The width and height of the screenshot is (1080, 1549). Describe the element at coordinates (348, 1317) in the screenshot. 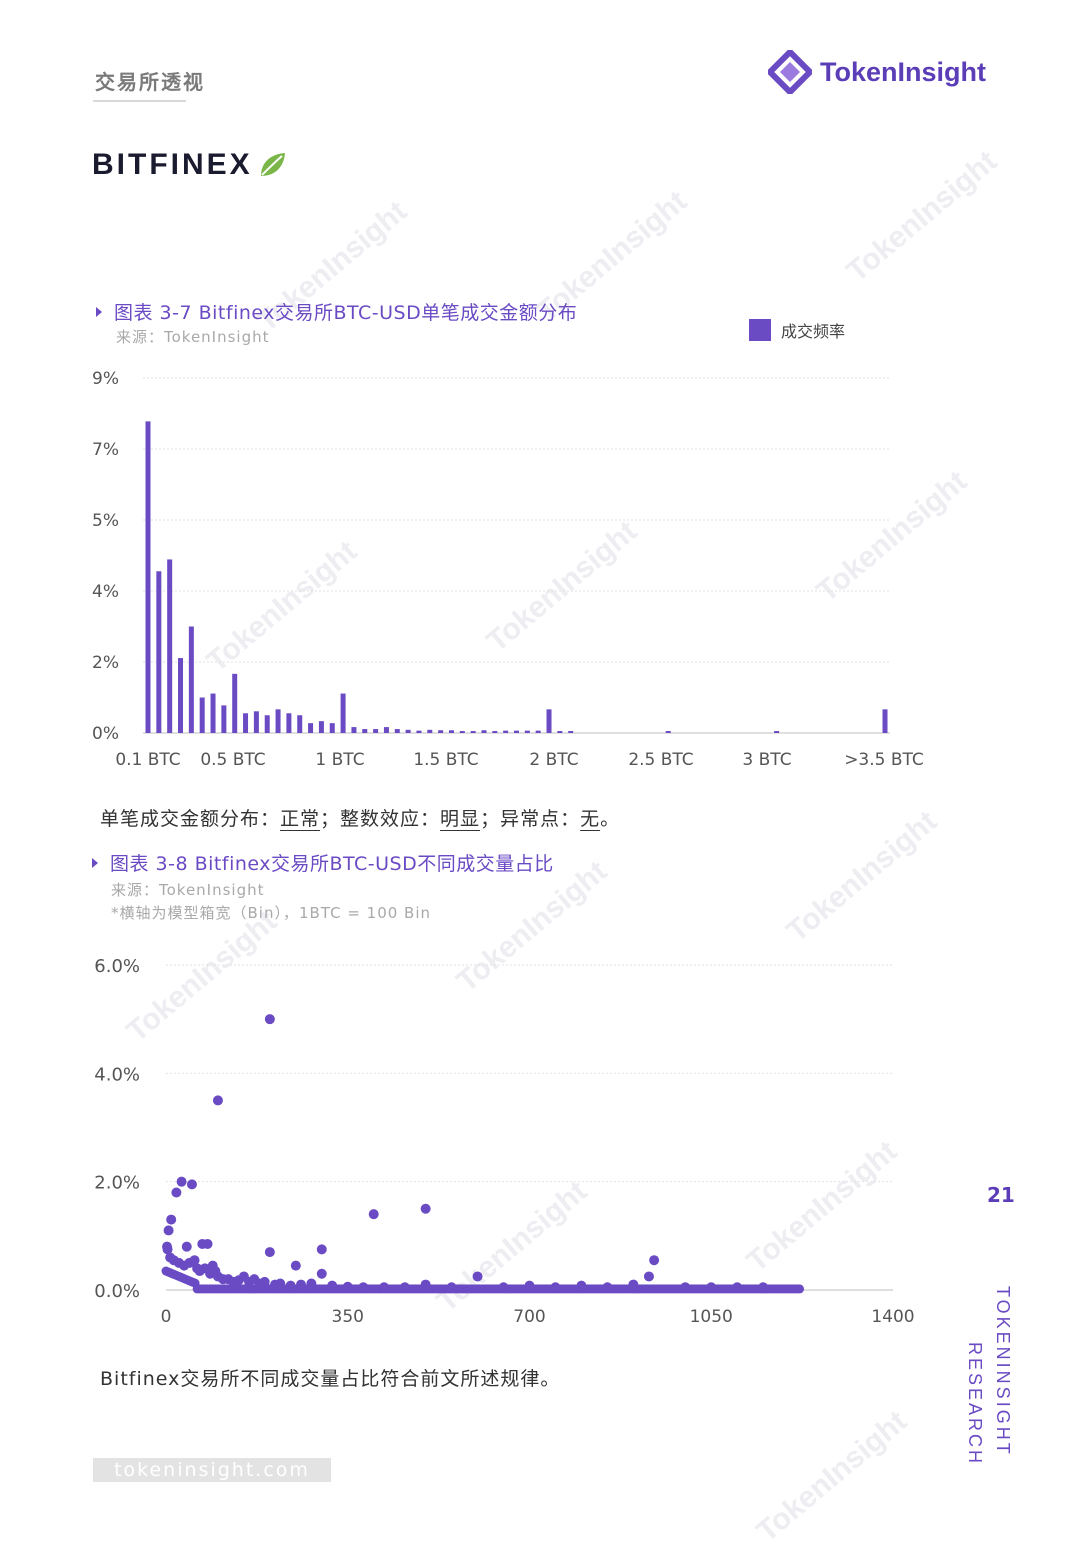

I see `x-tick-label: 350` at that location.